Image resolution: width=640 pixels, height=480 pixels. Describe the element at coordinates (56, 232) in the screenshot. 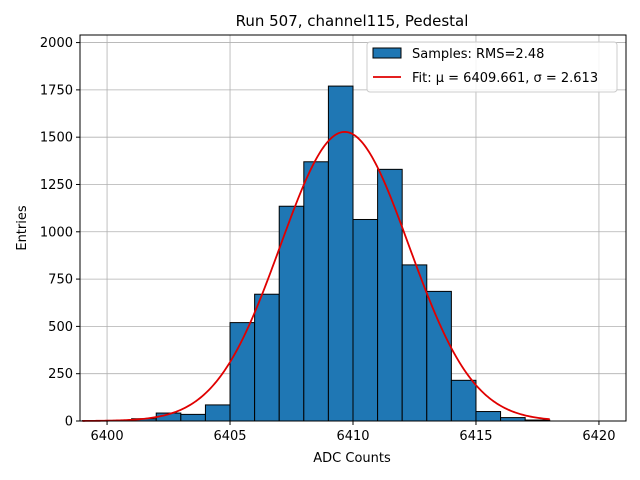

I see `y-tick-label: 1000` at that location.